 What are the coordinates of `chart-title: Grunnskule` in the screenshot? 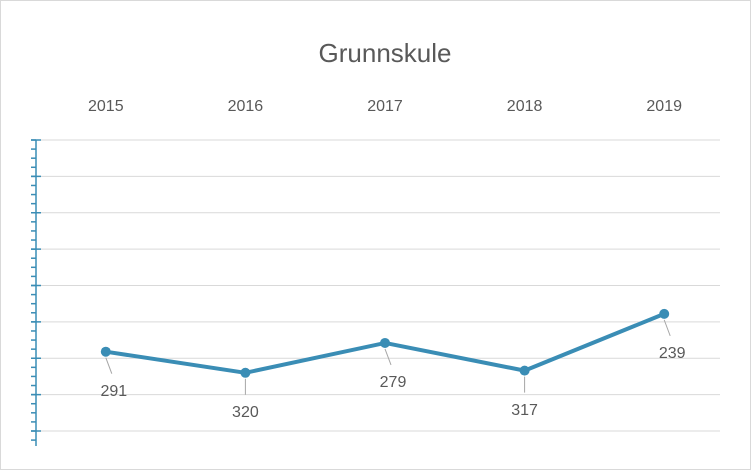 It's located at (385, 53).